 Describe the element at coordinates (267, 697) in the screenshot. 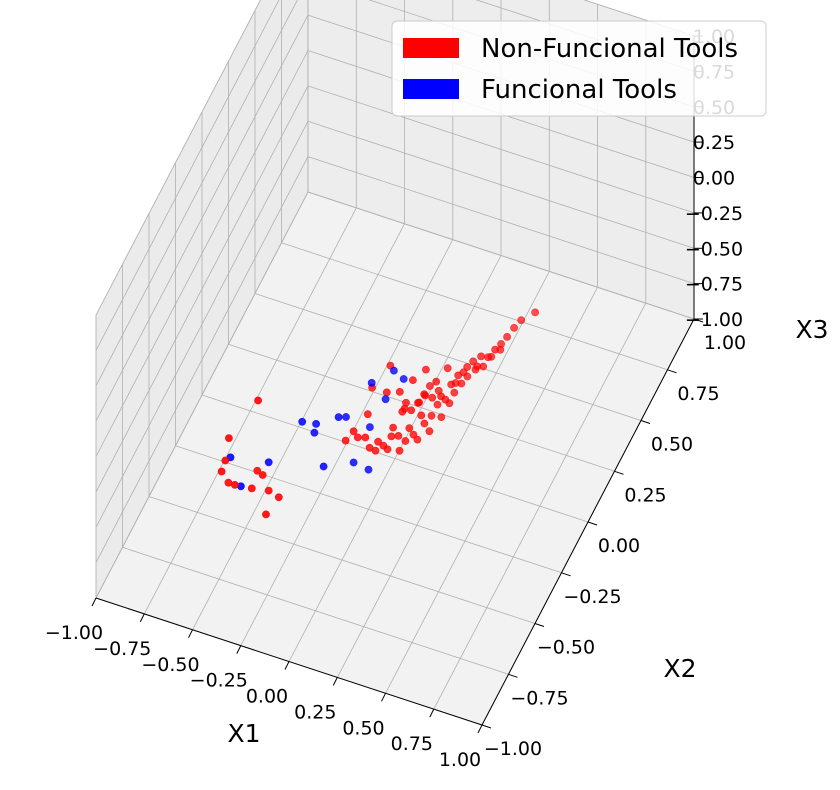

I see `x-tick-label: 0.00` at that location.